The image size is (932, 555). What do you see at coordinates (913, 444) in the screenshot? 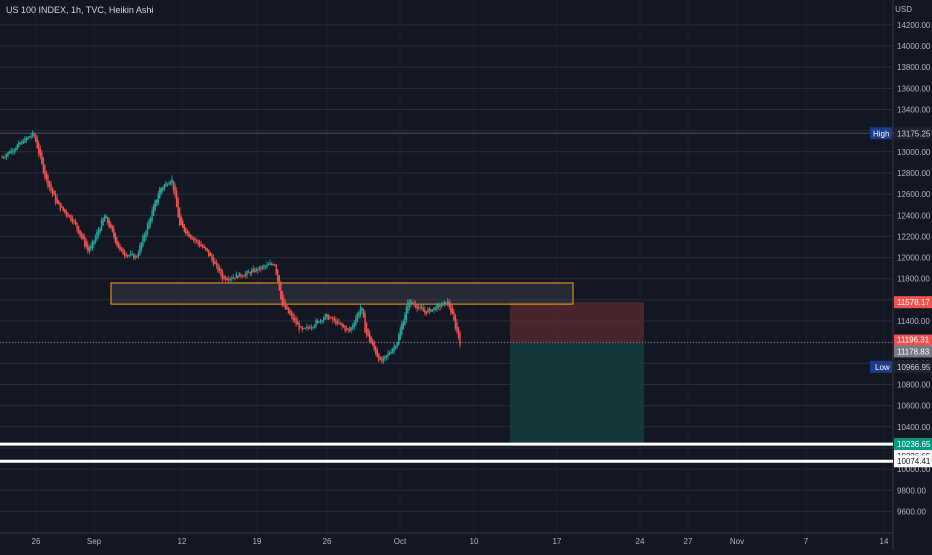
I see `target-tag-1-bg` at bounding box center [913, 444].